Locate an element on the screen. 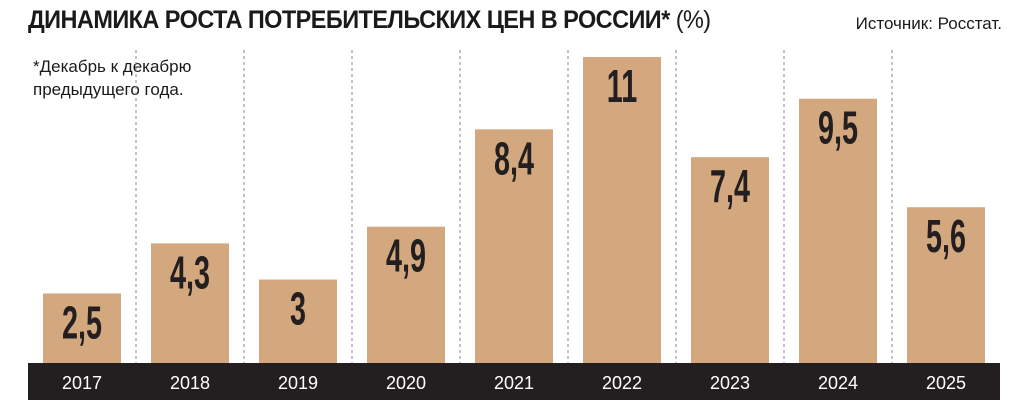 This screenshot has width=1024, height=416. bar-2025 is located at coordinates (946, 285).